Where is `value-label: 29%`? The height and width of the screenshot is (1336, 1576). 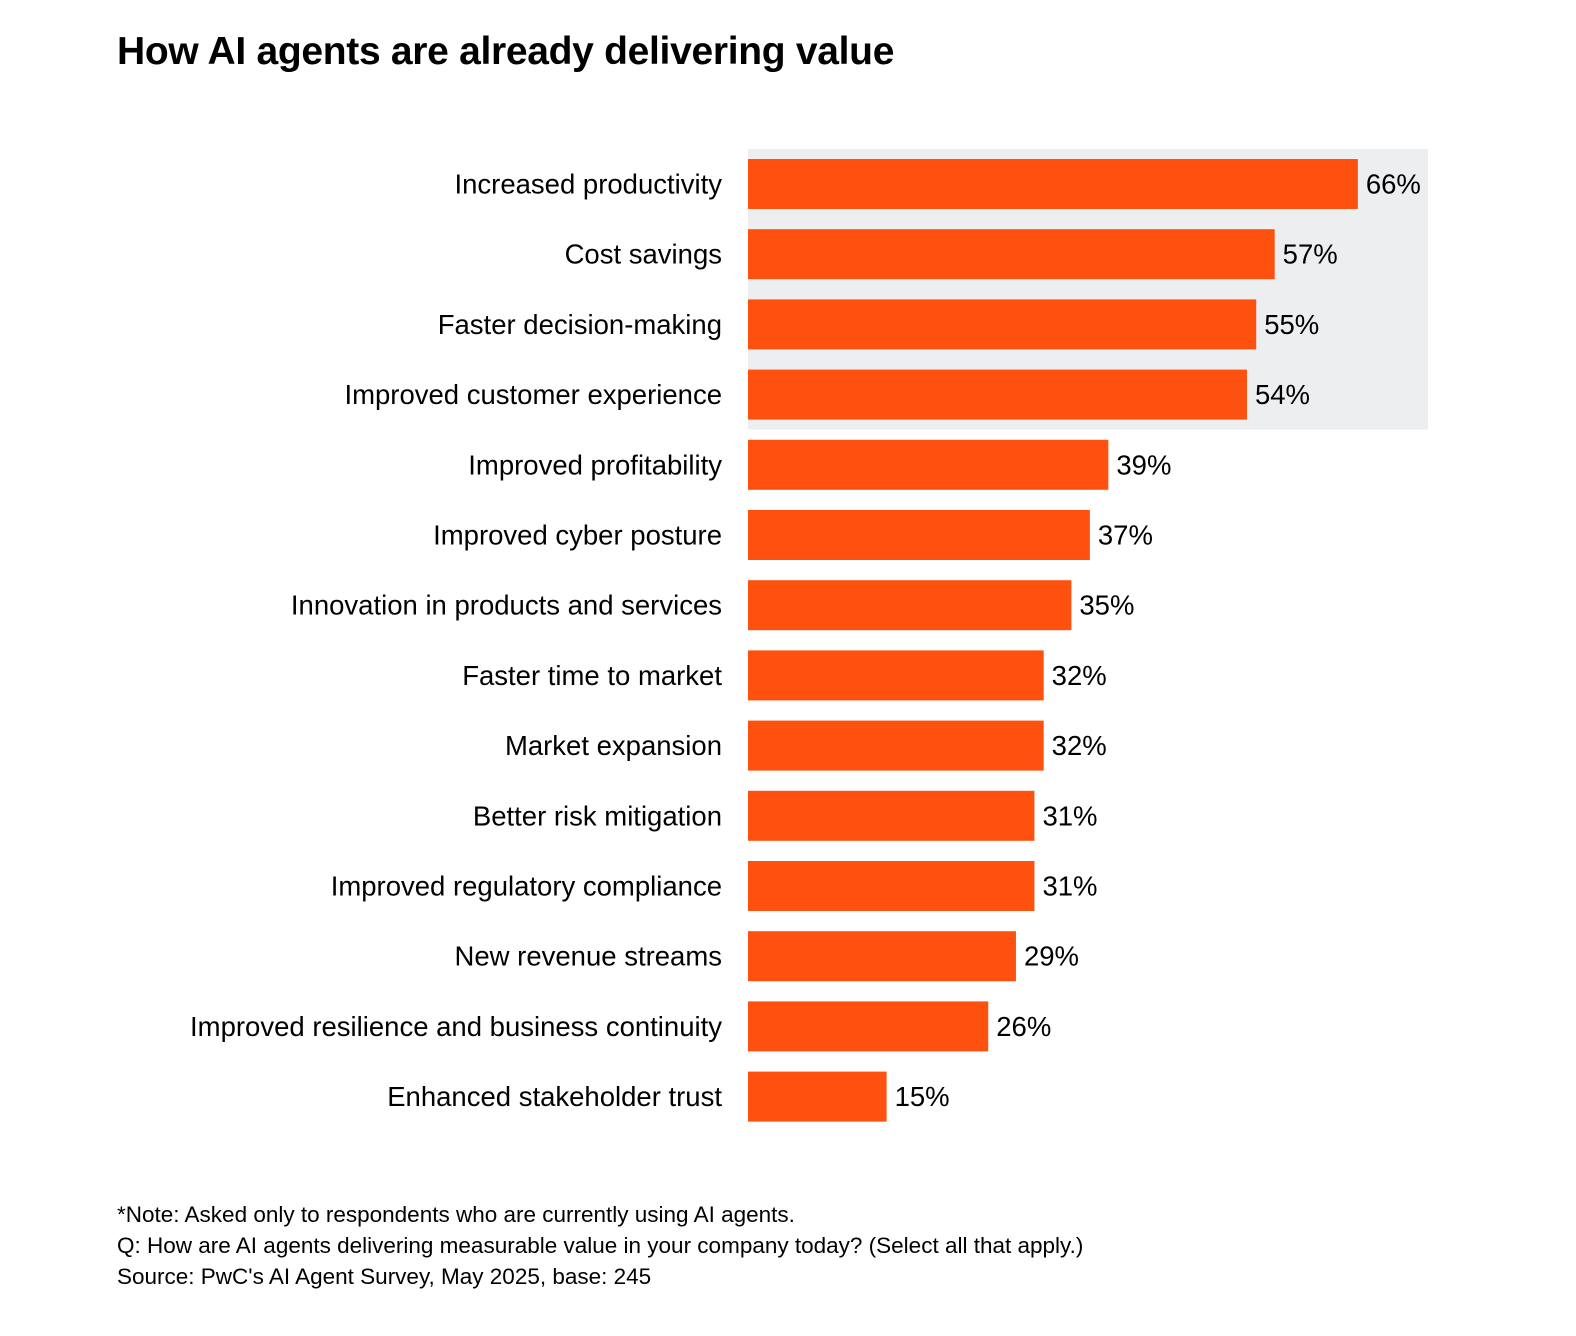 value-label: 29% is located at coordinates (1051, 956).